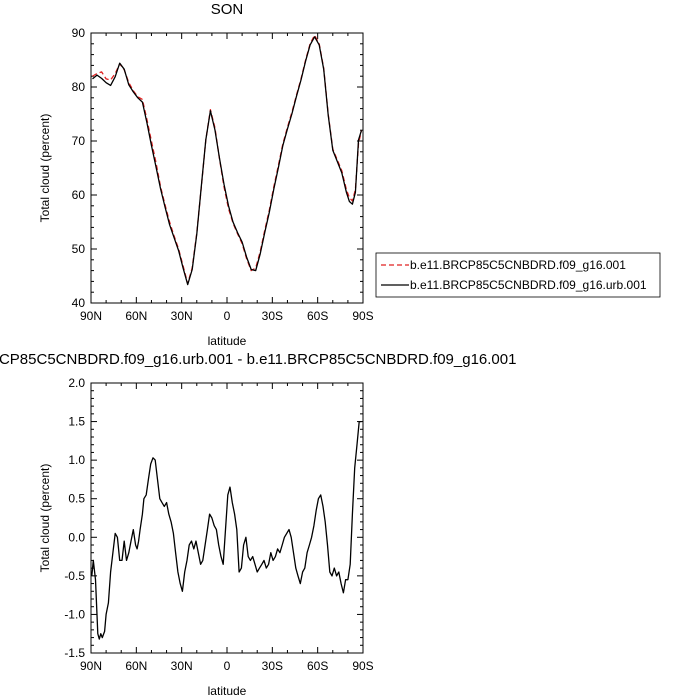 The image size is (700, 700). I want to click on y-tick-label: 0.0, so click(76, 537).